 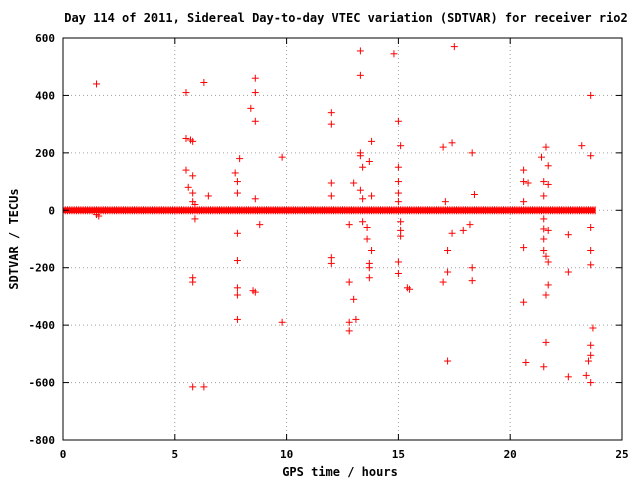 I want to click on x-axis-label: GPS time / hours, so click(x=340, y=472).